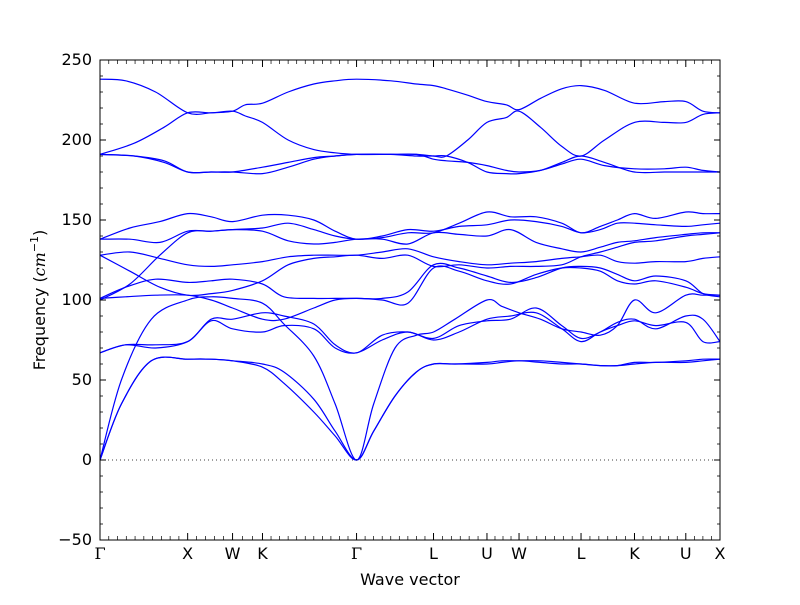 The height and width of the screenshot is (605, 800). I want to click on y-axis-title: Frequency (cm−1), so click(38, 300).